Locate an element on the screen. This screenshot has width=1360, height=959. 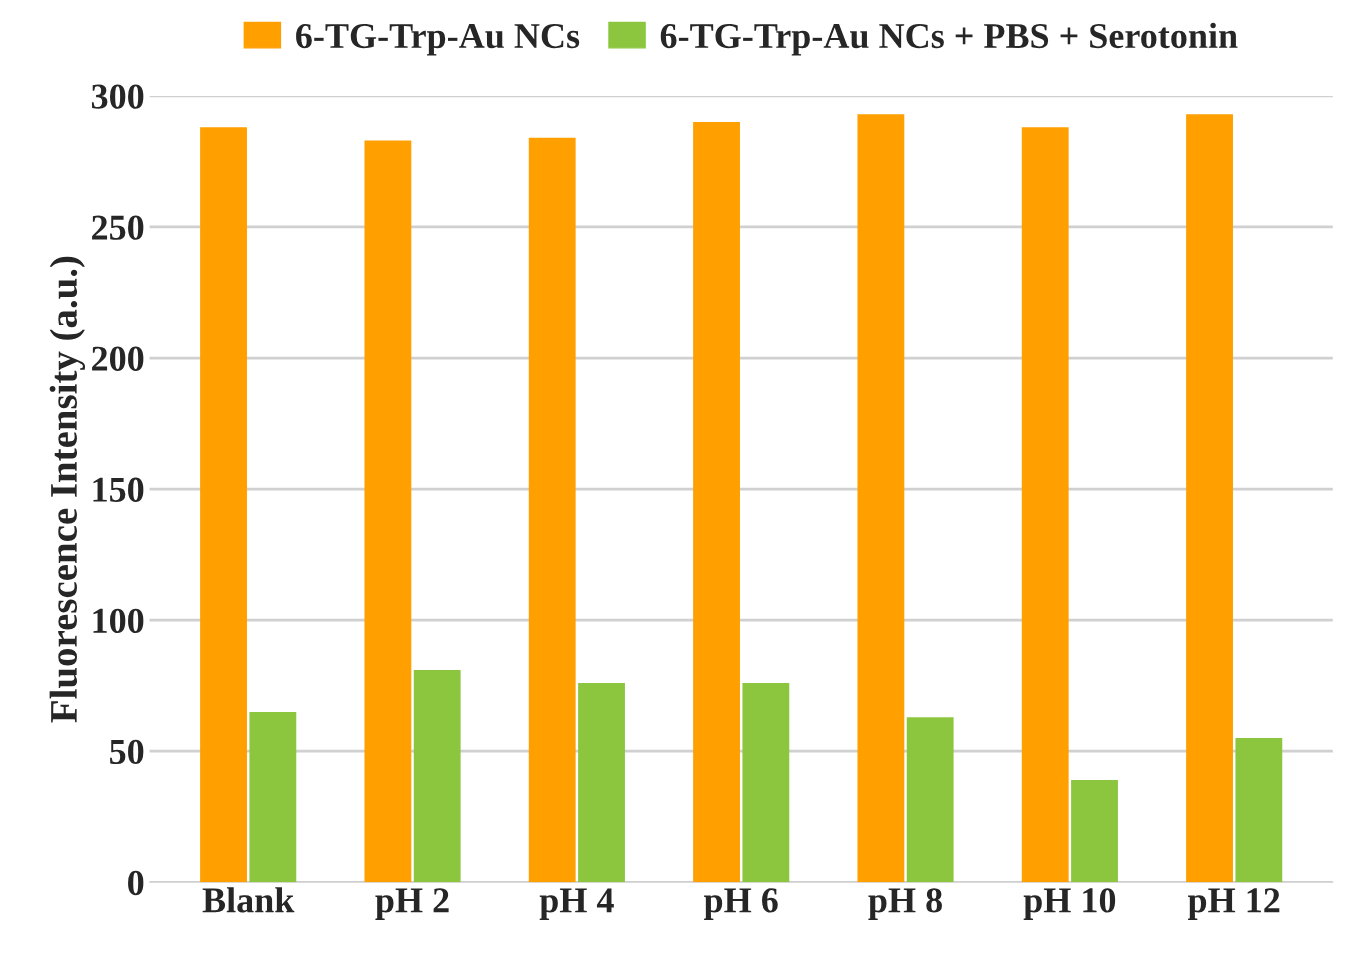
y-tick-label: 300 is located at coordinates (117, 96).